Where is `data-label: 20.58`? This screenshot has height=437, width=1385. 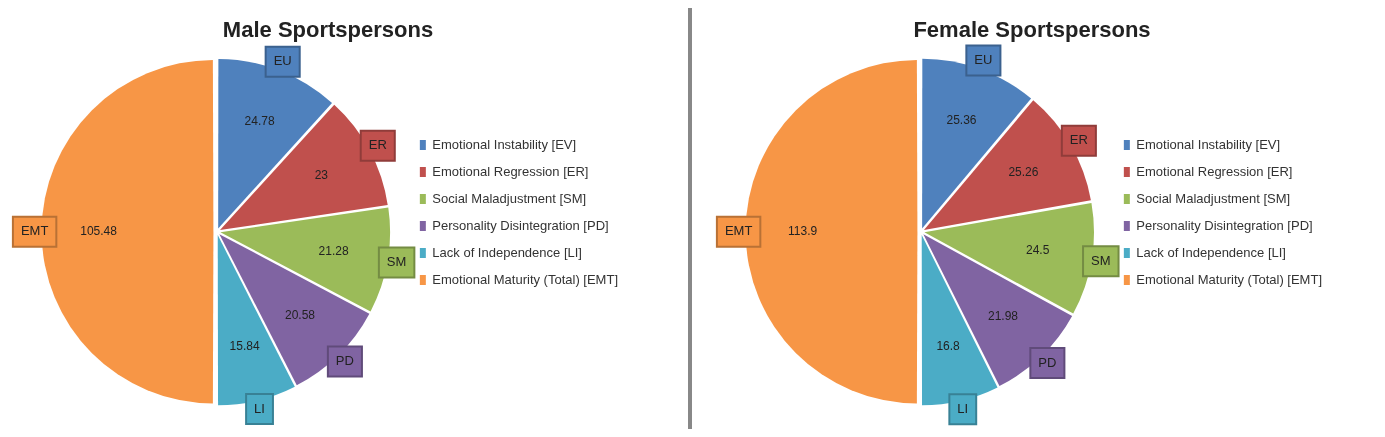
data-label: 20.58 is located at coordinates (300, 315).